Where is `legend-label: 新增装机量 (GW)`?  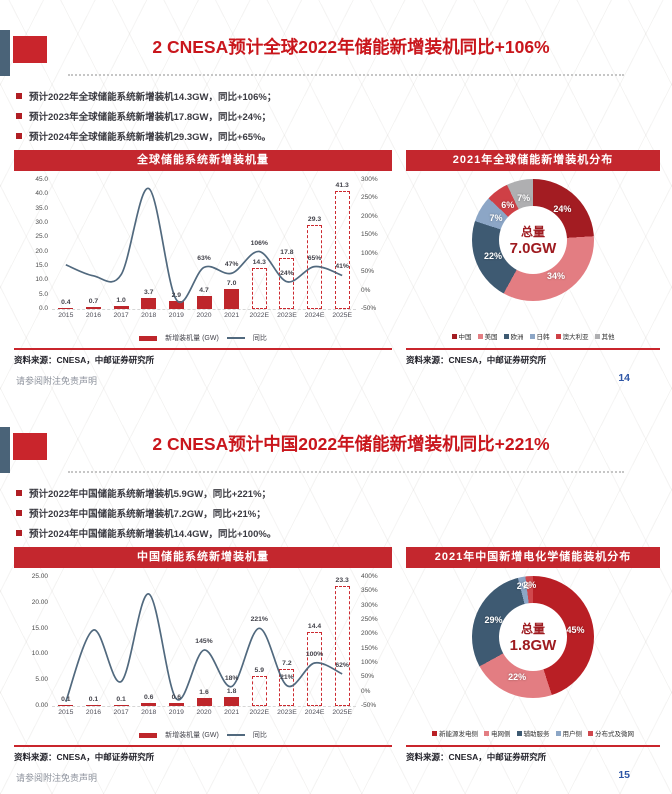
legend-label: 新增装机量 (GW) is located at coordinates (192, 338).